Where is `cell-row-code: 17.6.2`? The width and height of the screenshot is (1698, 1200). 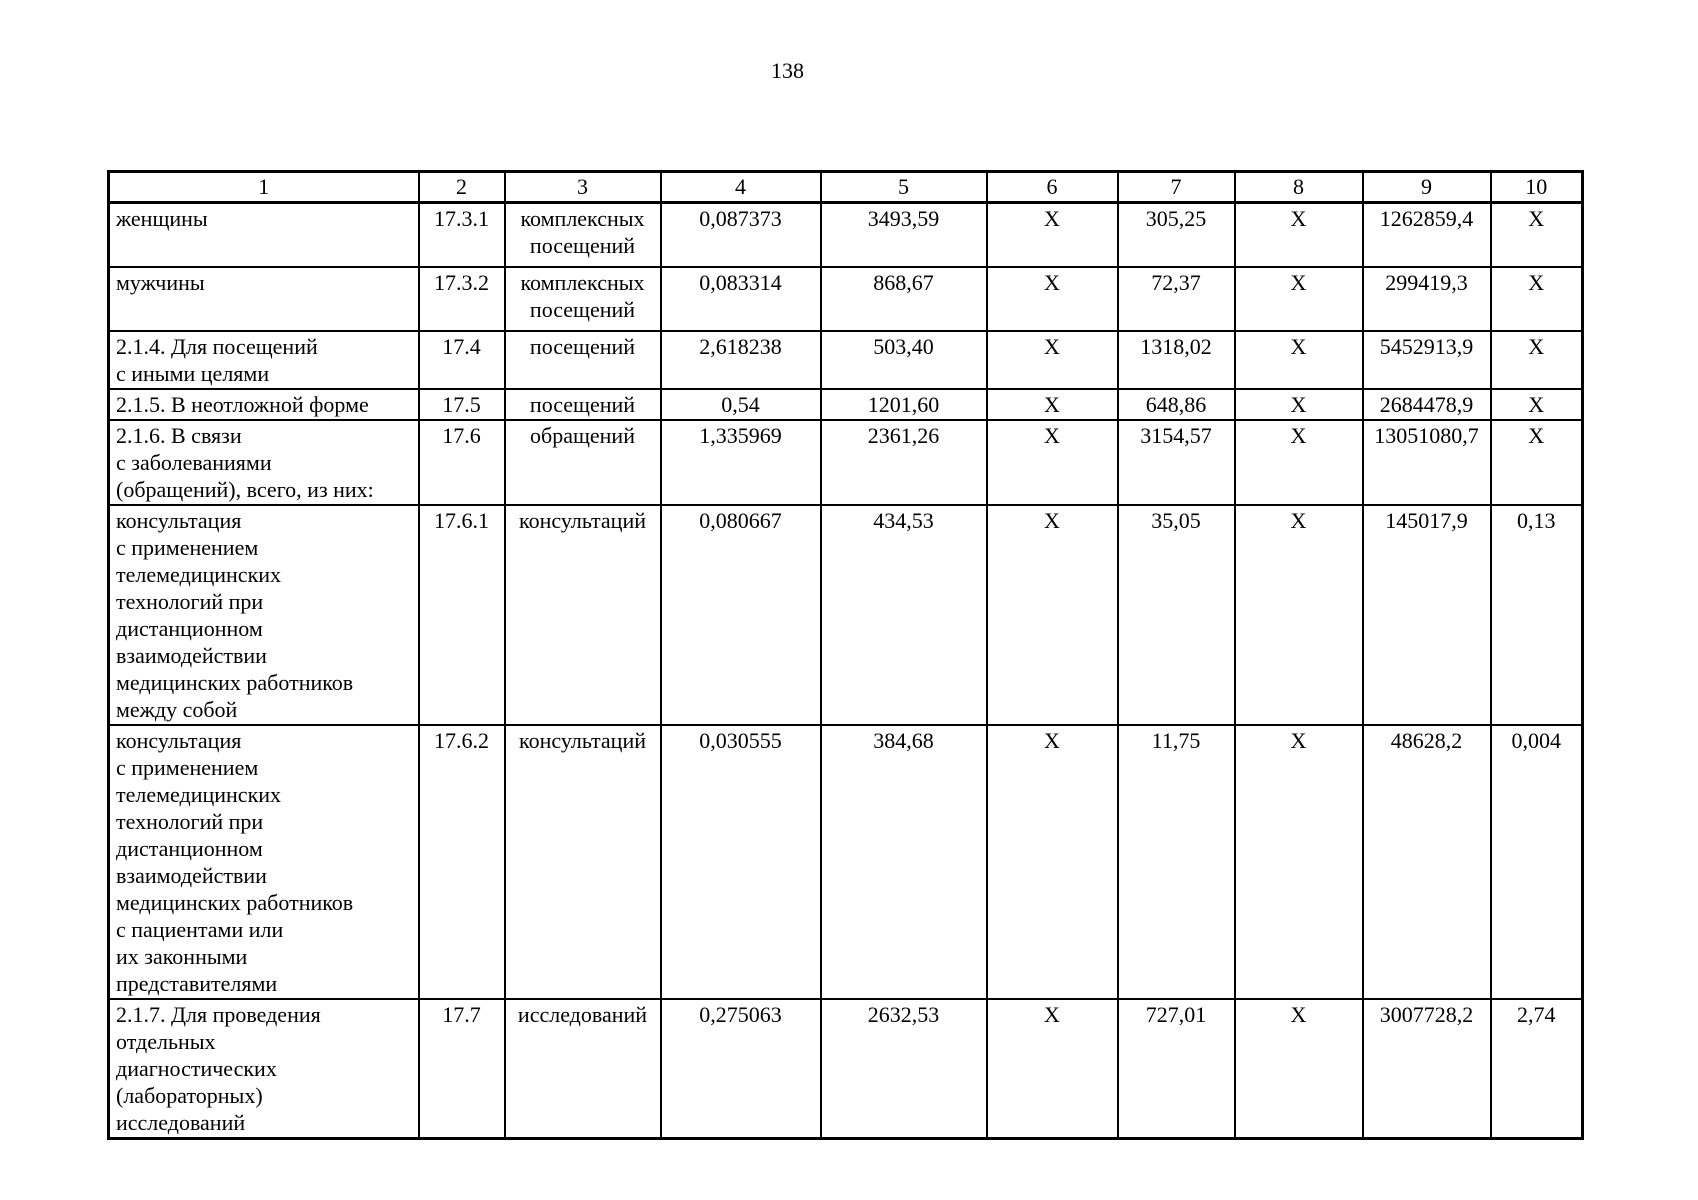
cell-row-code: 17.6.2 is located at coordinates (461, 861).